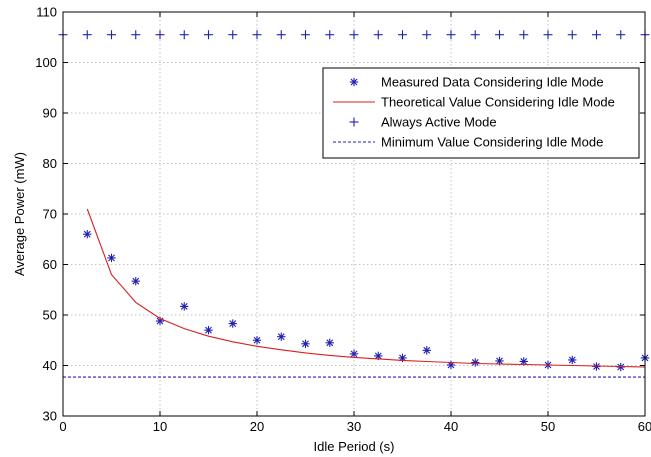 Image resolution: width=651 pixels, height=457 pixels. Describe the element at coordinates (354, 426) in the screenshot. I see `x-tick-label: 30` at that location.